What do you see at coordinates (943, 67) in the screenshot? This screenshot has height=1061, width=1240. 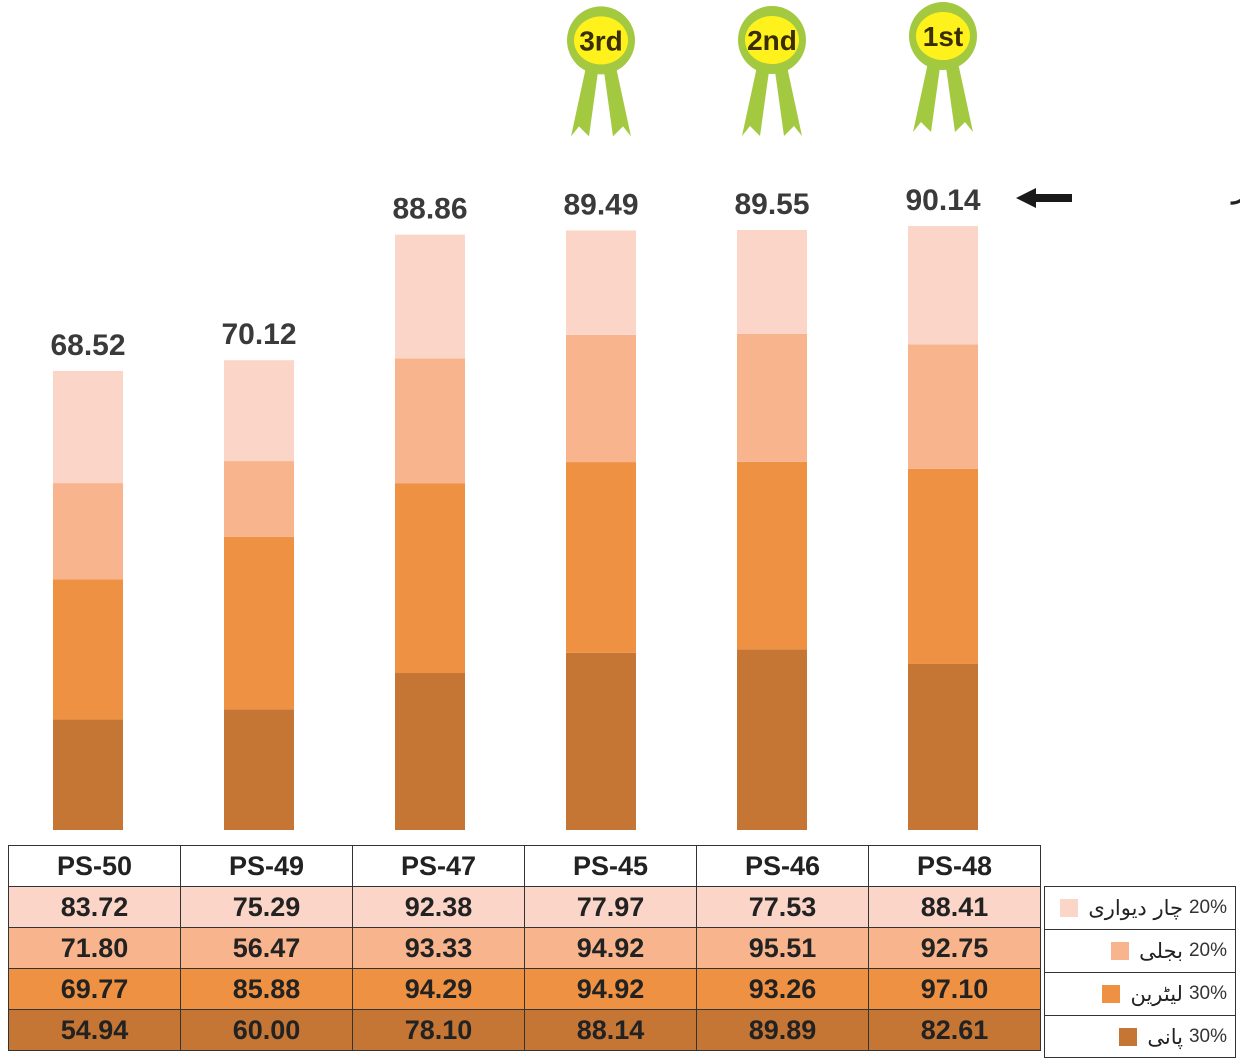 I see `medal-1st-icon: 1st` at bounding box center [943, 67].